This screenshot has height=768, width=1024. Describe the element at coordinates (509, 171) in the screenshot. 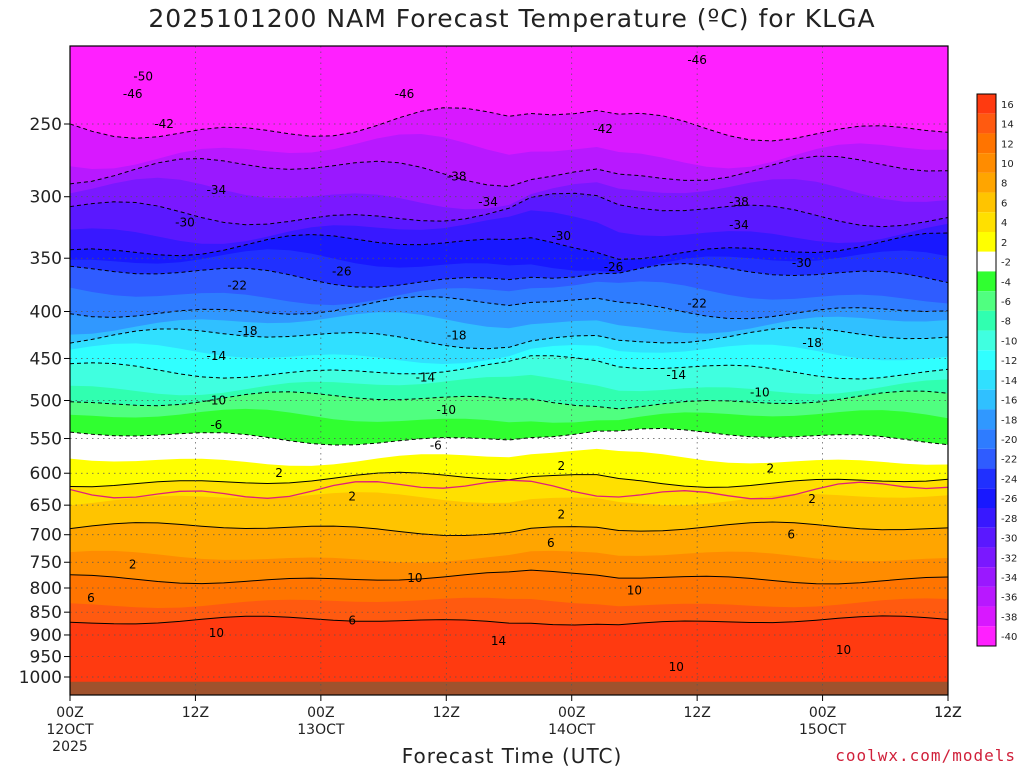

I see `contour--36` at that location.